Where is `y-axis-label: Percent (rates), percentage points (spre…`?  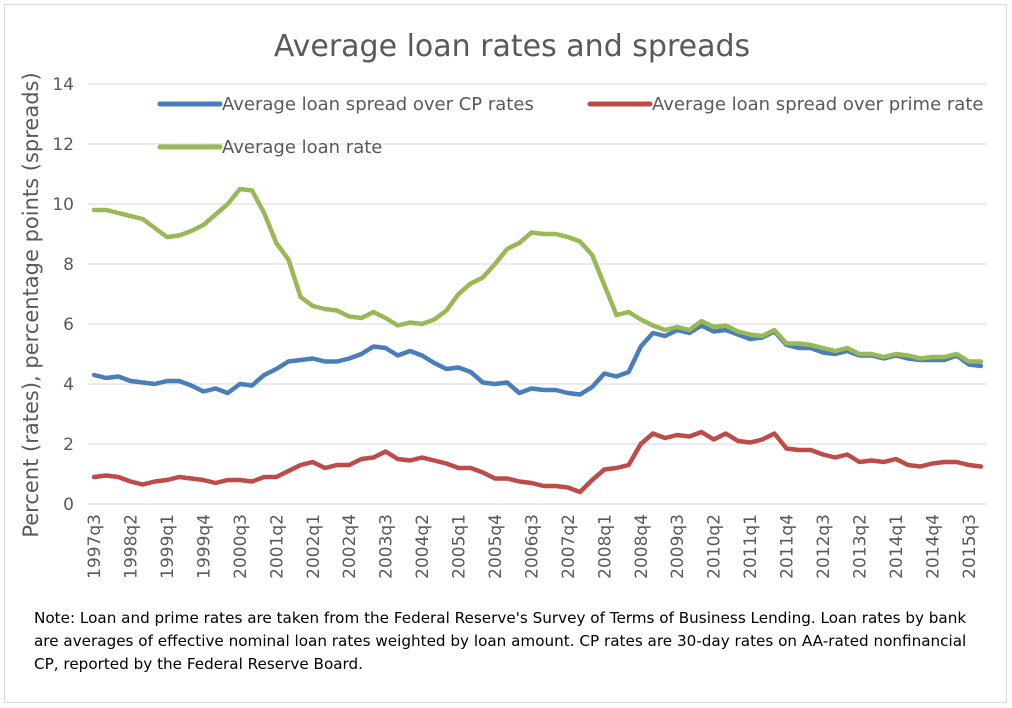 y-axis-label: Percent (rates), percentage points (spre… is located at coordinates (31, 304).